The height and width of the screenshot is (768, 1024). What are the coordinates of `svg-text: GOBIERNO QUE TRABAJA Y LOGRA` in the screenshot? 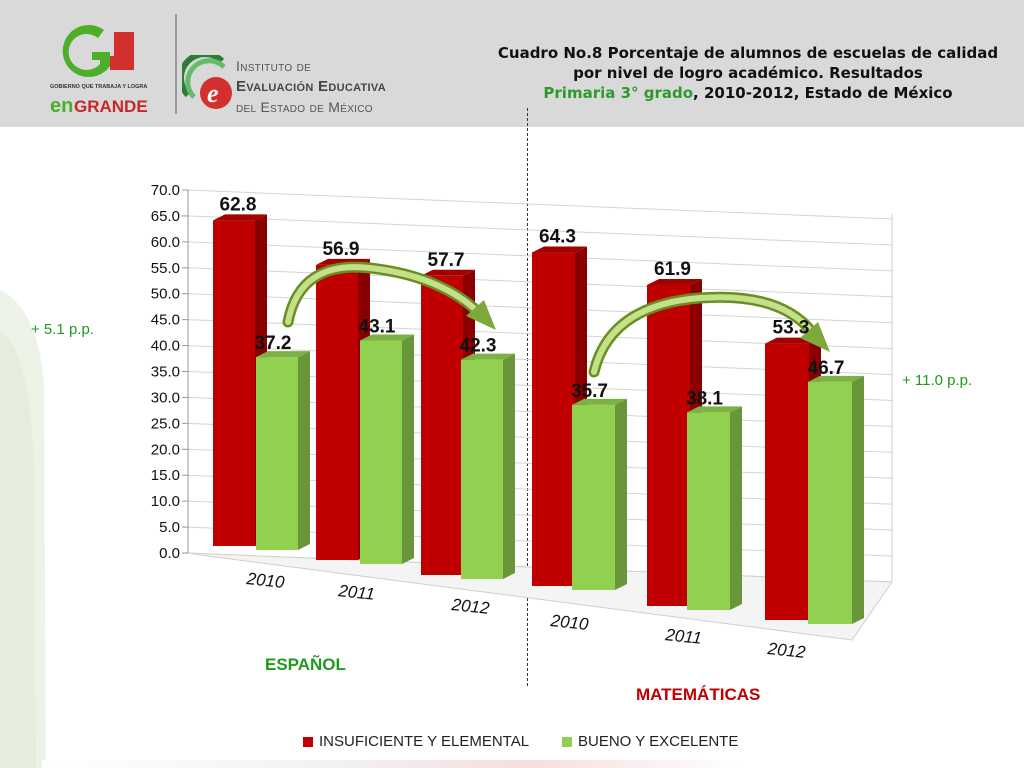 It's located at (98, 87).